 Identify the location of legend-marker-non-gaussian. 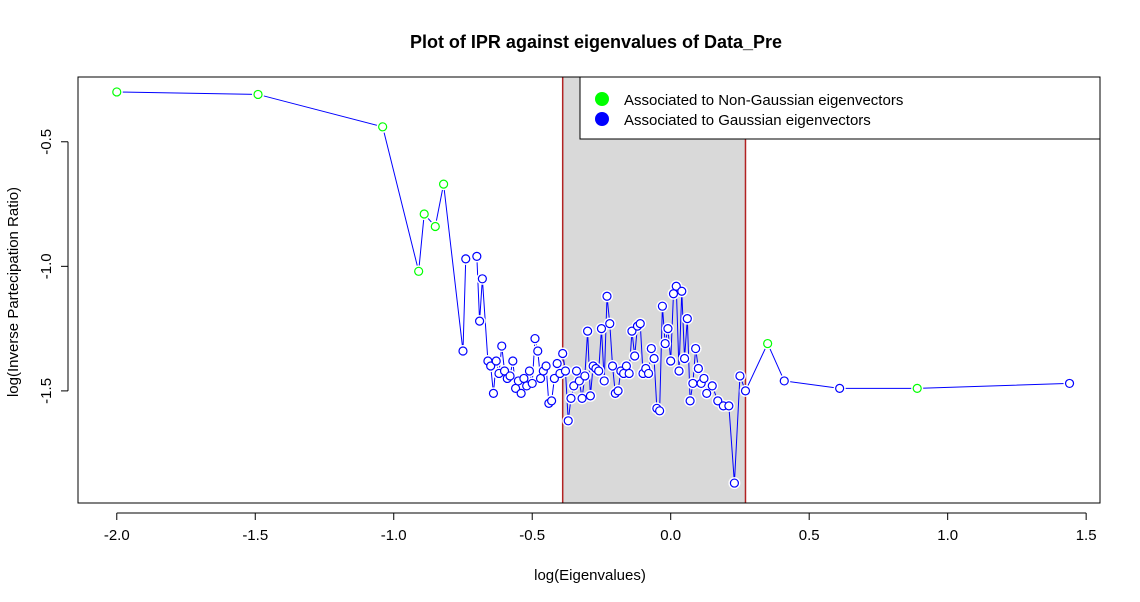
(602, 99).